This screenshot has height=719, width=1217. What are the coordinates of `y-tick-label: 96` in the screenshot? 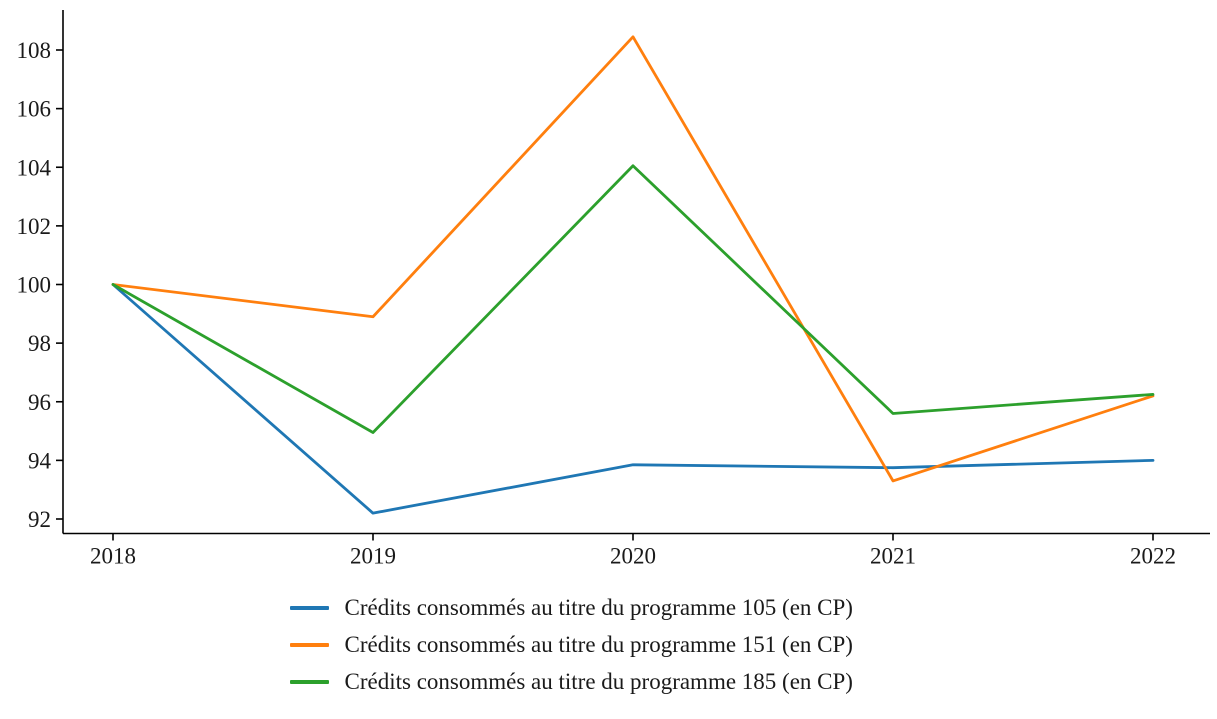 It's located at (39, 402).